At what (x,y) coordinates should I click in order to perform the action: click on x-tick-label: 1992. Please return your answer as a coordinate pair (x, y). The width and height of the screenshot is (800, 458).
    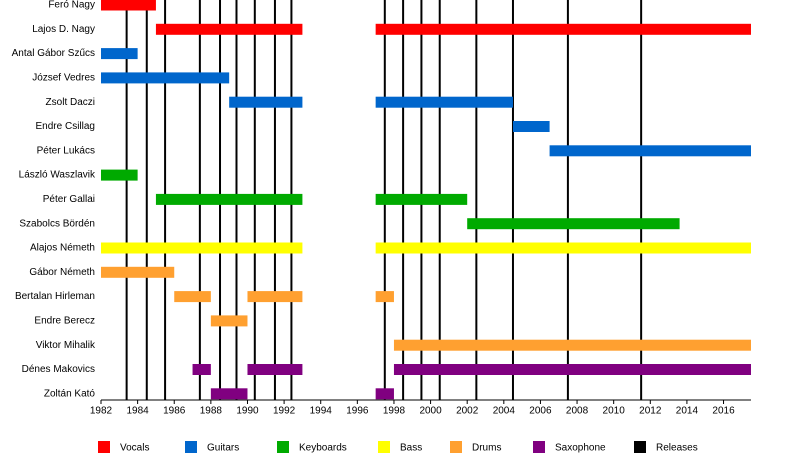
    Looking at the image, I should click on (284, 411).